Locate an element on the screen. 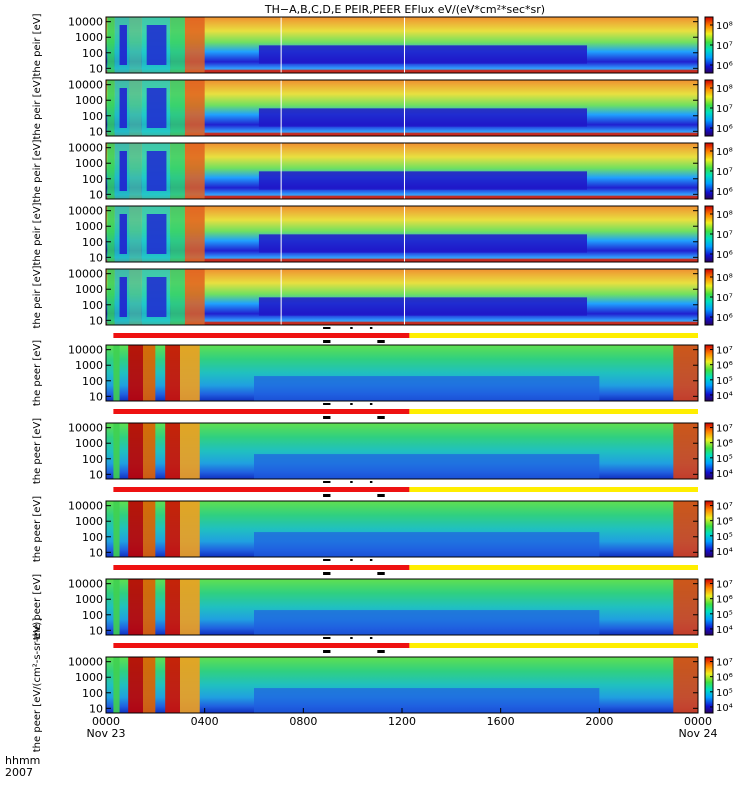 The height and width of the screenshot is (800, 750). spectrogram-panel-5: 10 100 1000 10000 the peir [eV] 10⁸ 10⁷ 10⁶ is located at coordinates (382, 296).